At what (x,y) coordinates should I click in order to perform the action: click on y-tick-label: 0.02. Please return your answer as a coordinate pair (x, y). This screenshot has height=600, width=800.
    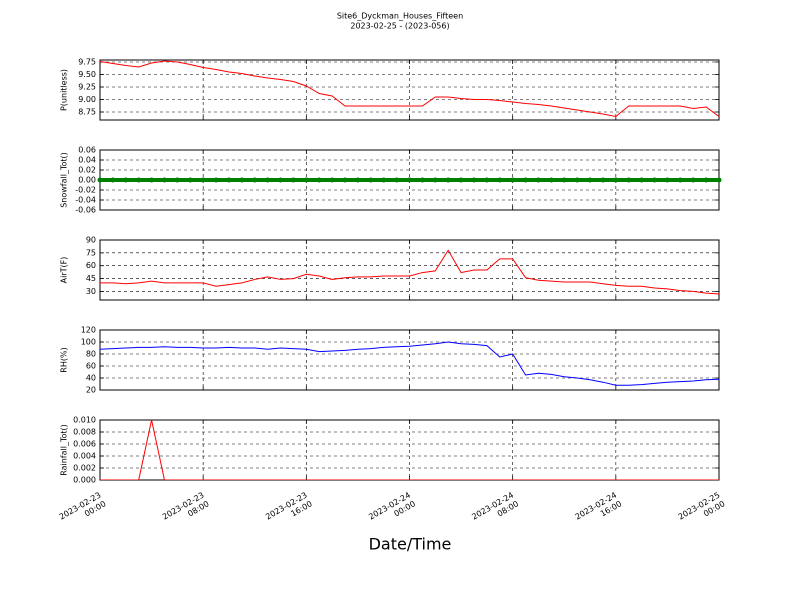
    Looking at the image, I should click on (87, 170).